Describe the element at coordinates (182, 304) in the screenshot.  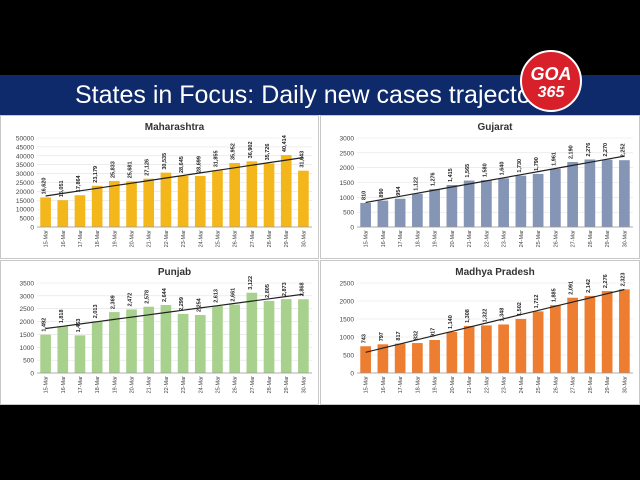
I see `data-label: 2,299` at that location.